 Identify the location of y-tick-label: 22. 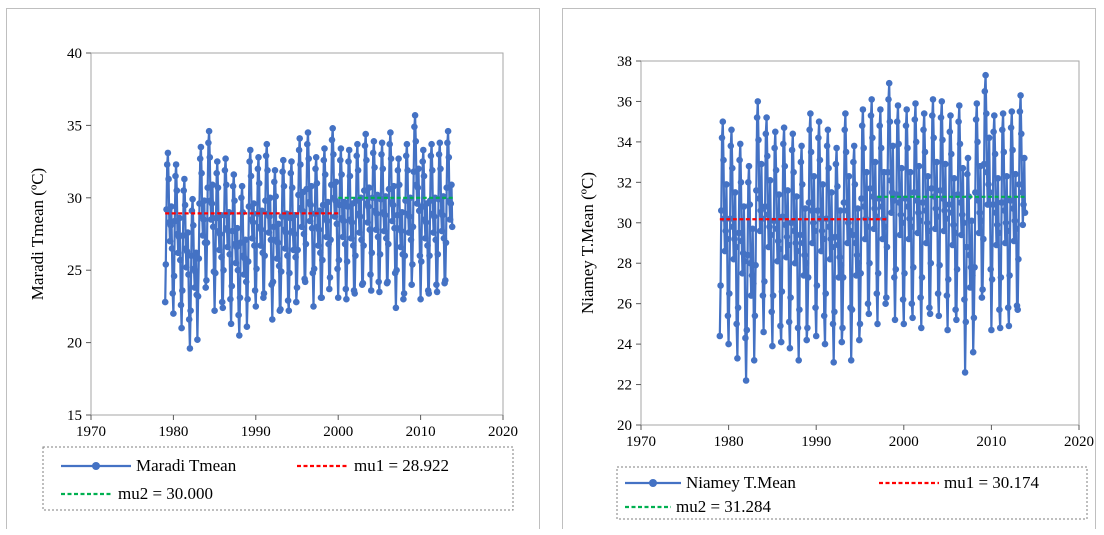
(624, 386).